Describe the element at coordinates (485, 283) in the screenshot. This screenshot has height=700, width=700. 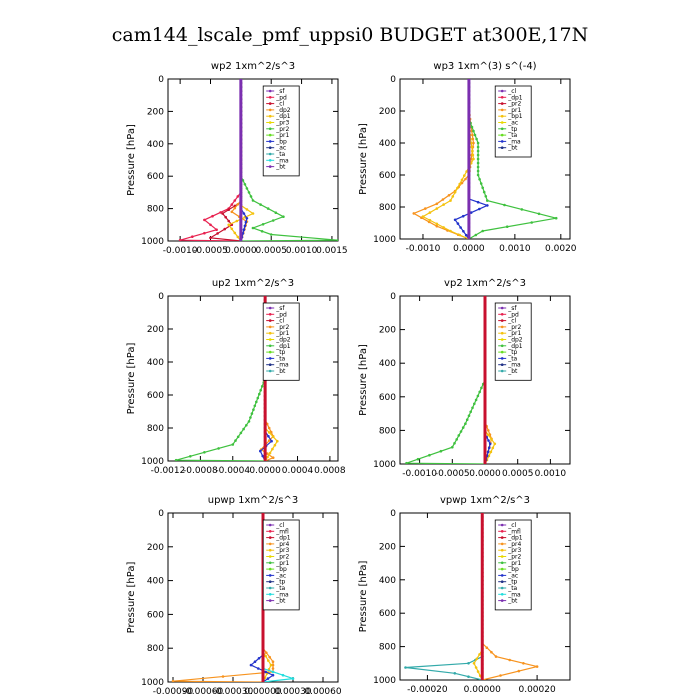
I see `panel-title: vp2 1xm^2/s^3` at that location.